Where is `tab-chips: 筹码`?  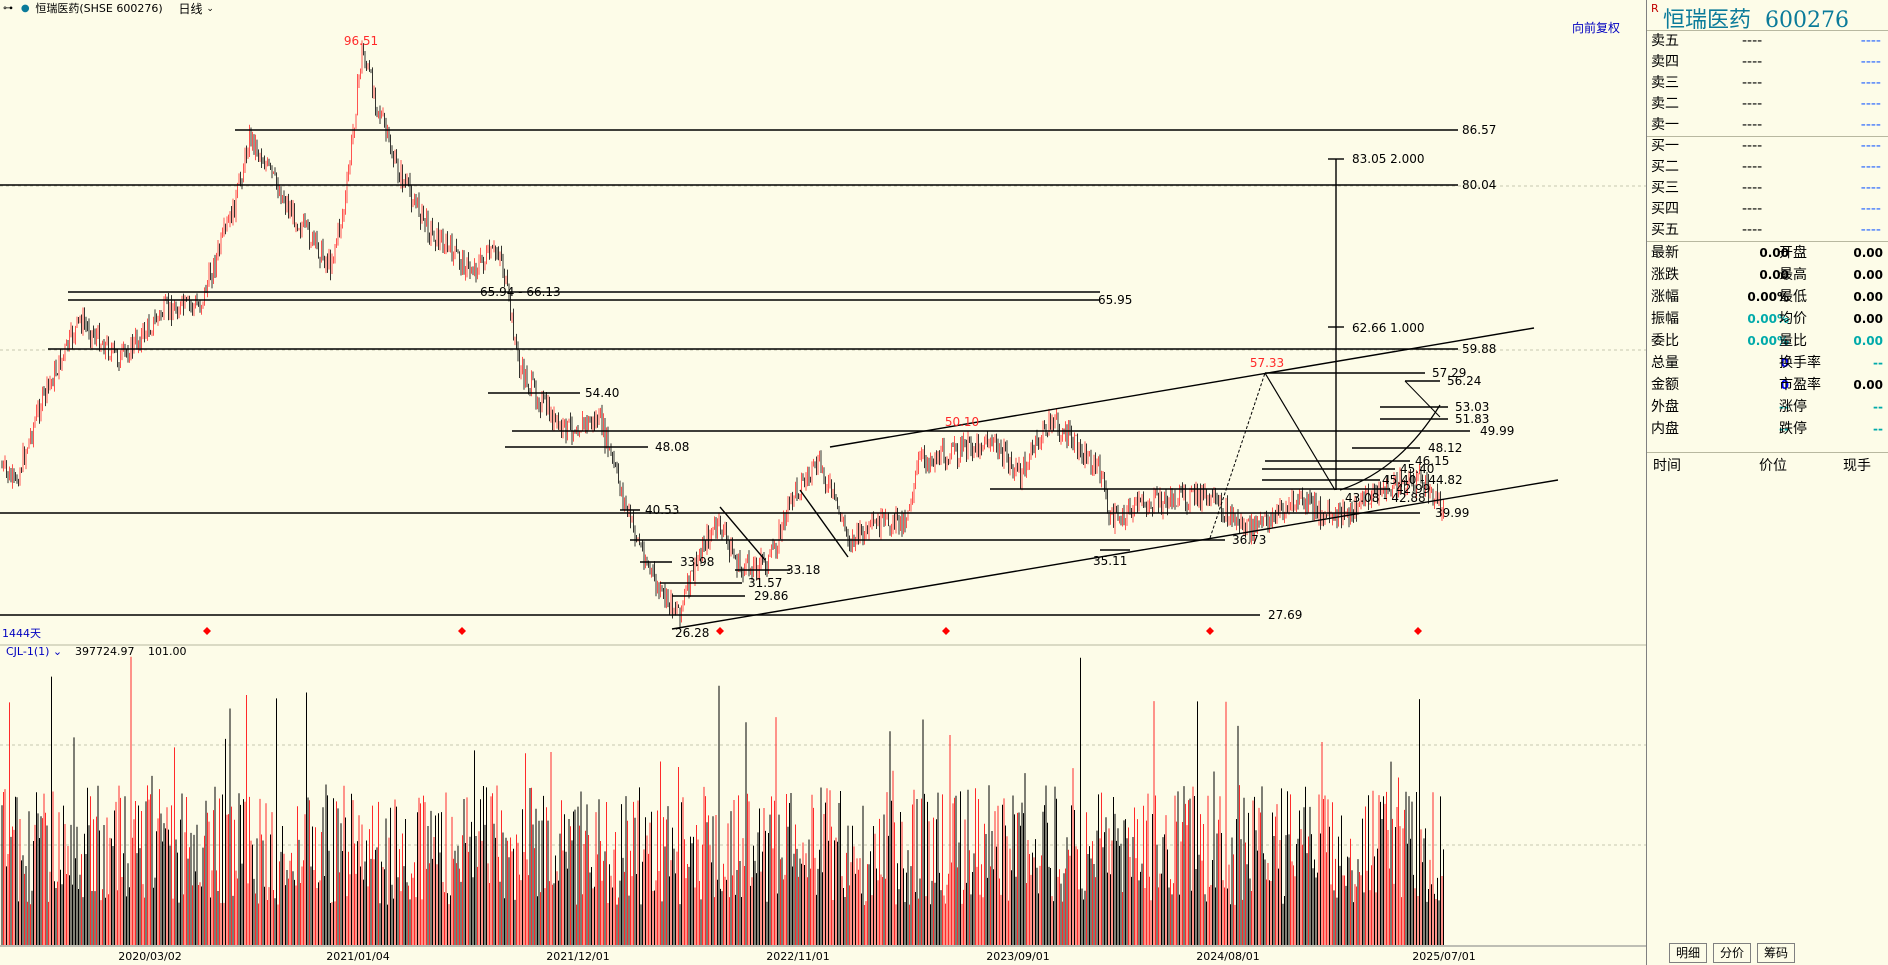
tab-chips: 筹码 is located at coordinates (1776, 953).